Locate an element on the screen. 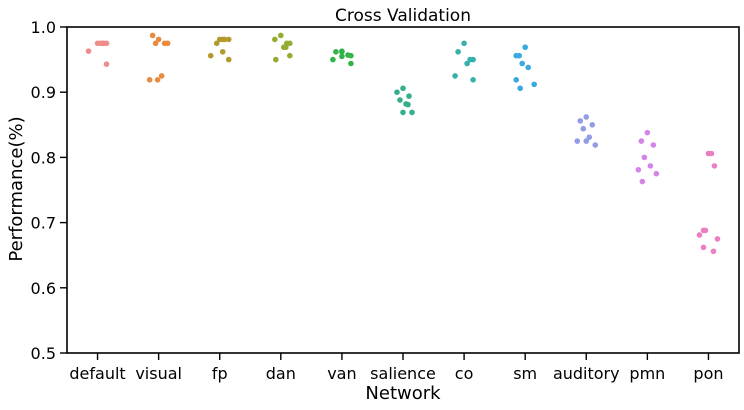  x-tick-label-co: co is located at coordinates (464, 373).